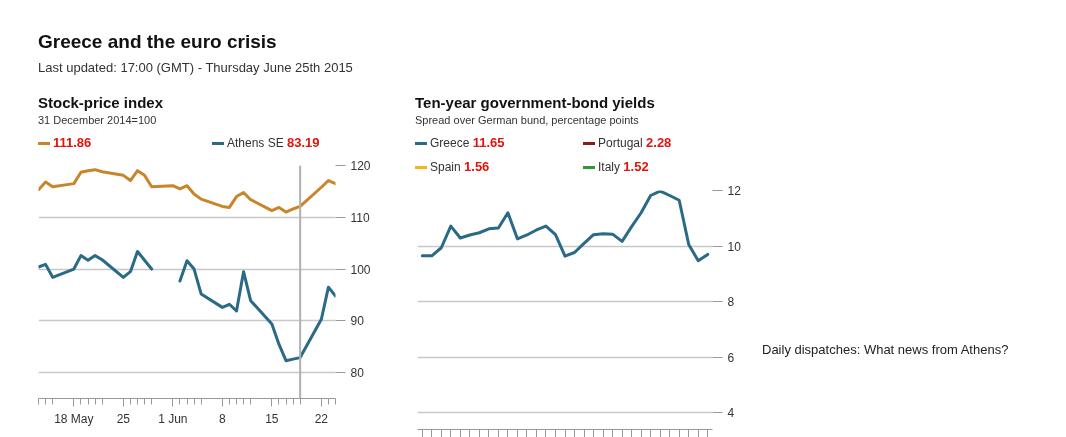 The height and width of the screenshot is (437, 1066). I want to click on y-tick-label: 12, so click(734, 191).